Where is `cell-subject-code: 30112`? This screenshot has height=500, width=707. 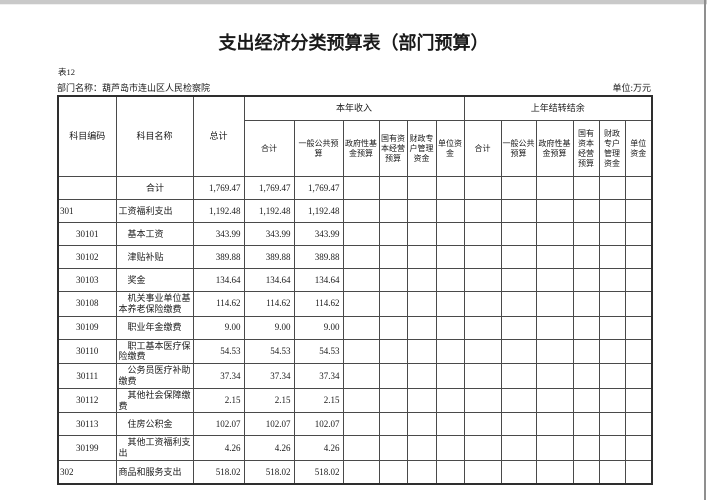 cell-subject-code: 30112 is located at coordinates (87, 400).